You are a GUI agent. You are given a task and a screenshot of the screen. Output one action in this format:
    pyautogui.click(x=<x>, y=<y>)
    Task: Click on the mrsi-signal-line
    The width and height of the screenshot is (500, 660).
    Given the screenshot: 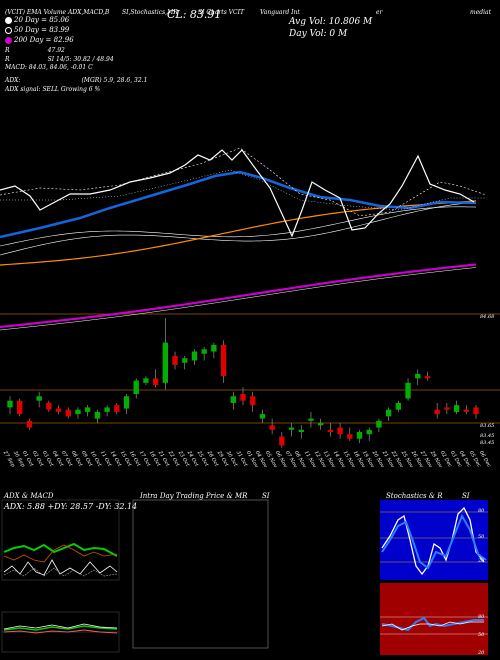 What is the action you would take?
    pyautogui.click(x=432, y=626)
    